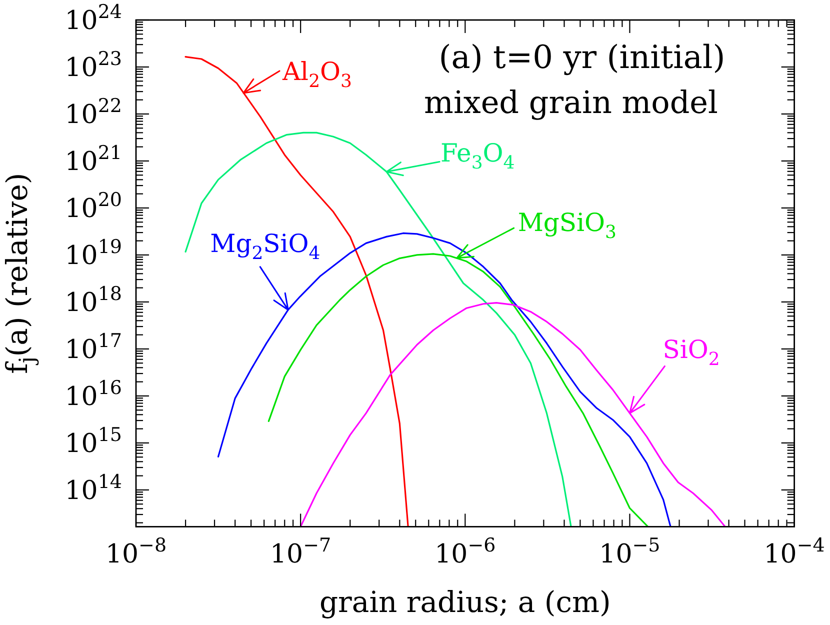 This screenshot has height=625, width=830. Describe the element at coordinates (301, 552) in the screenshot. I see `x-tick-label: 10$^{−7}$` at that location.